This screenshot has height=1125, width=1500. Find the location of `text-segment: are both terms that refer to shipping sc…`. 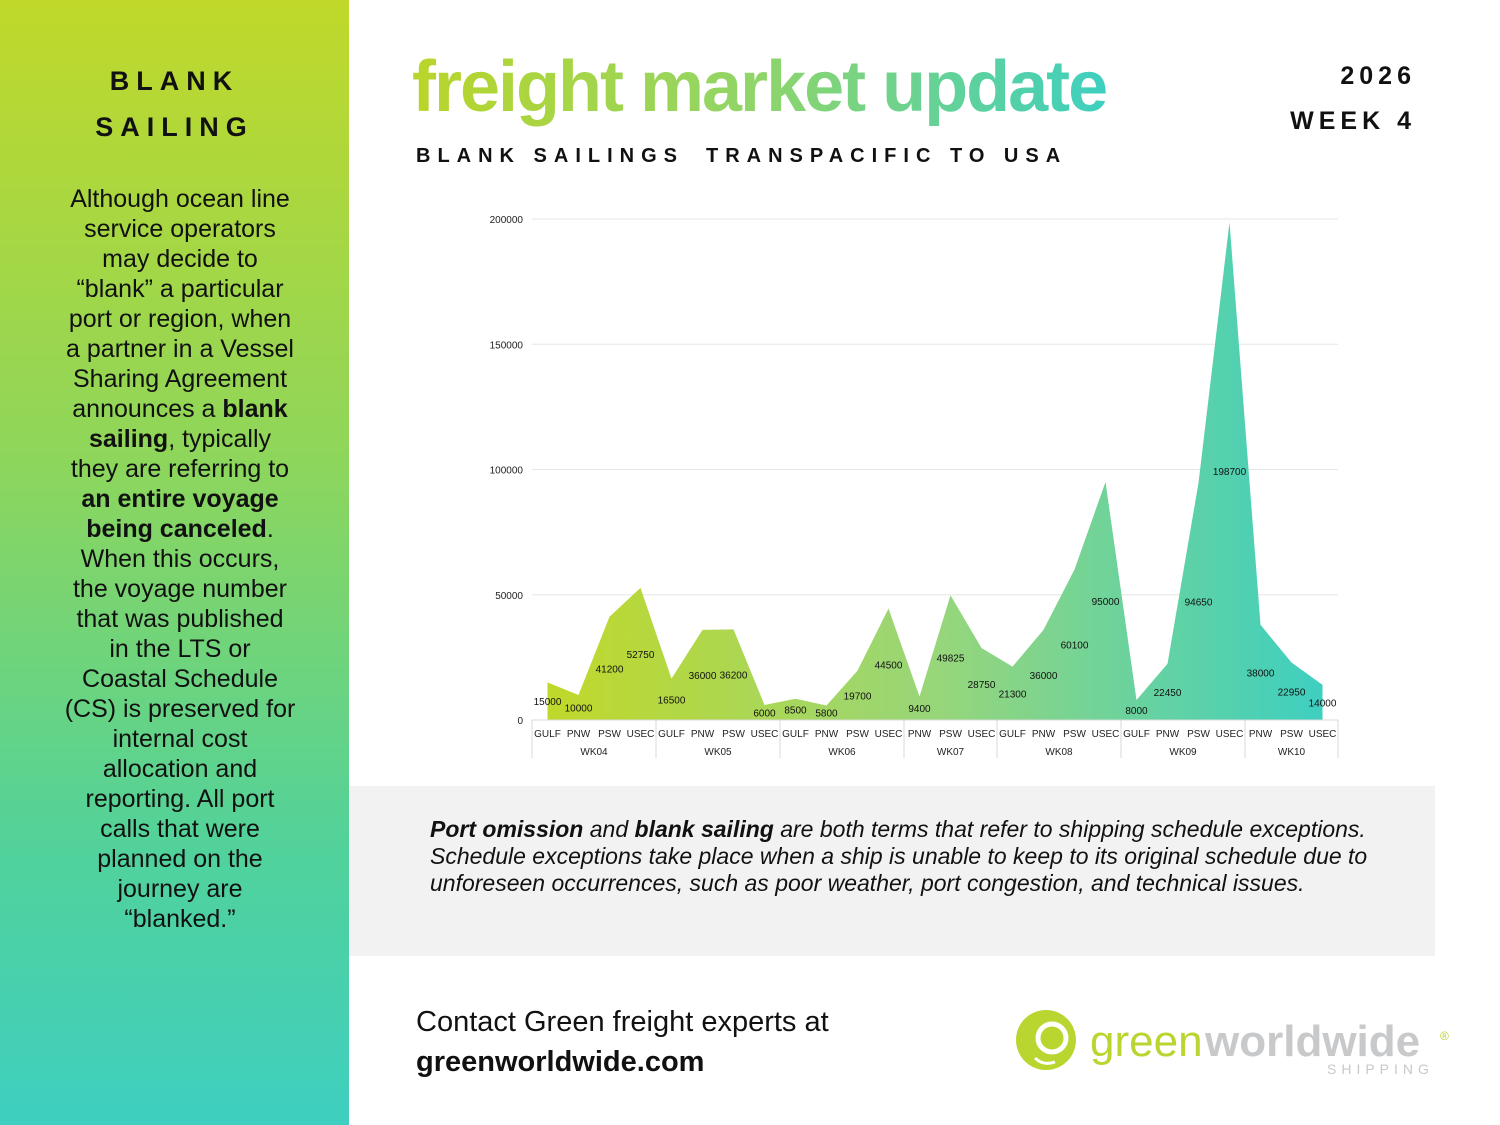

text-segment: are both terms that refer to shipping sc… is located at coordinates (899, 856).